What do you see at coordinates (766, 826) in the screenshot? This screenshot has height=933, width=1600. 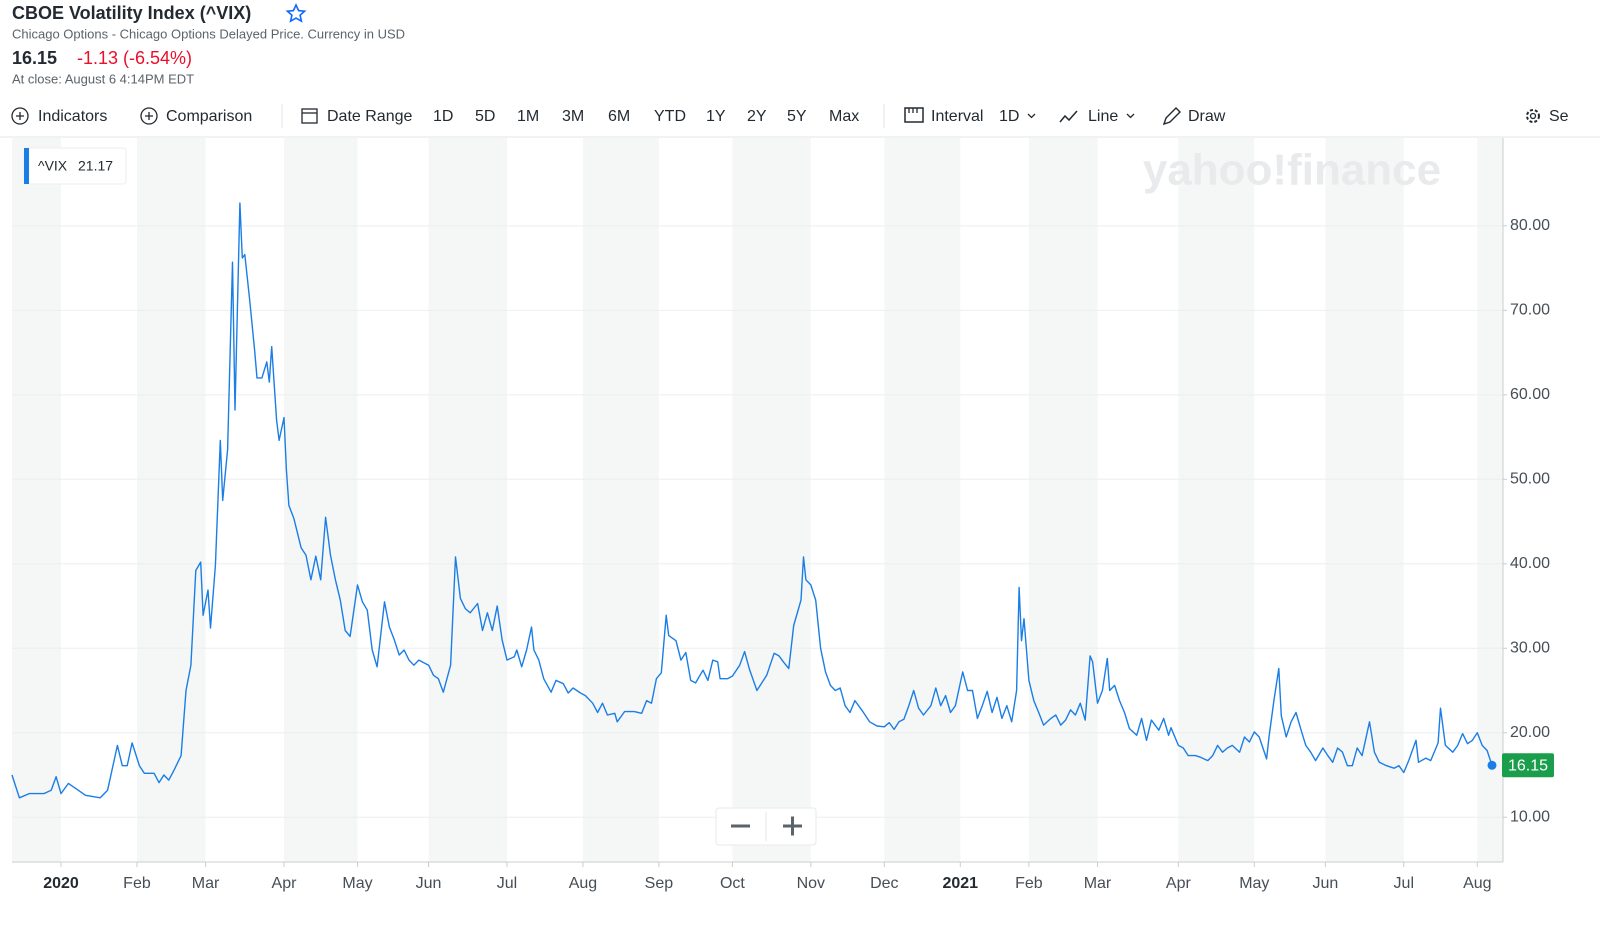 I see `zoom-controls` at bounding box center [766, 826].